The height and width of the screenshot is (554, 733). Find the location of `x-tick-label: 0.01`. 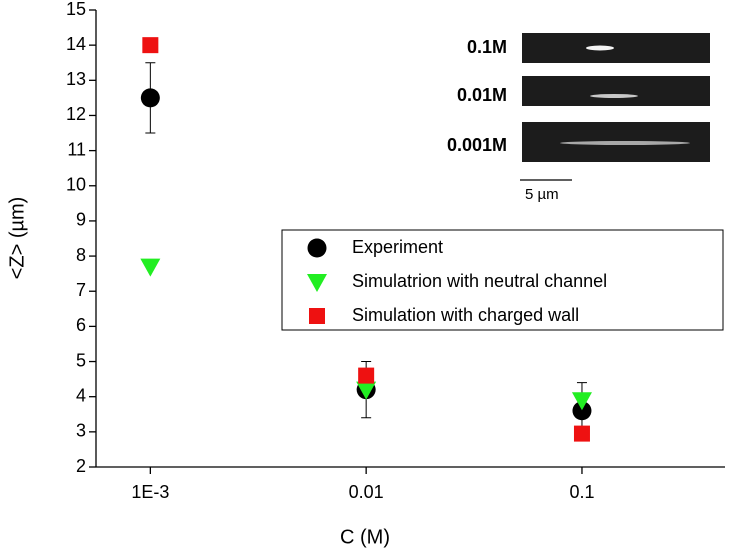

x-tick-label: 0.01 is located at coordinates (366, 492).